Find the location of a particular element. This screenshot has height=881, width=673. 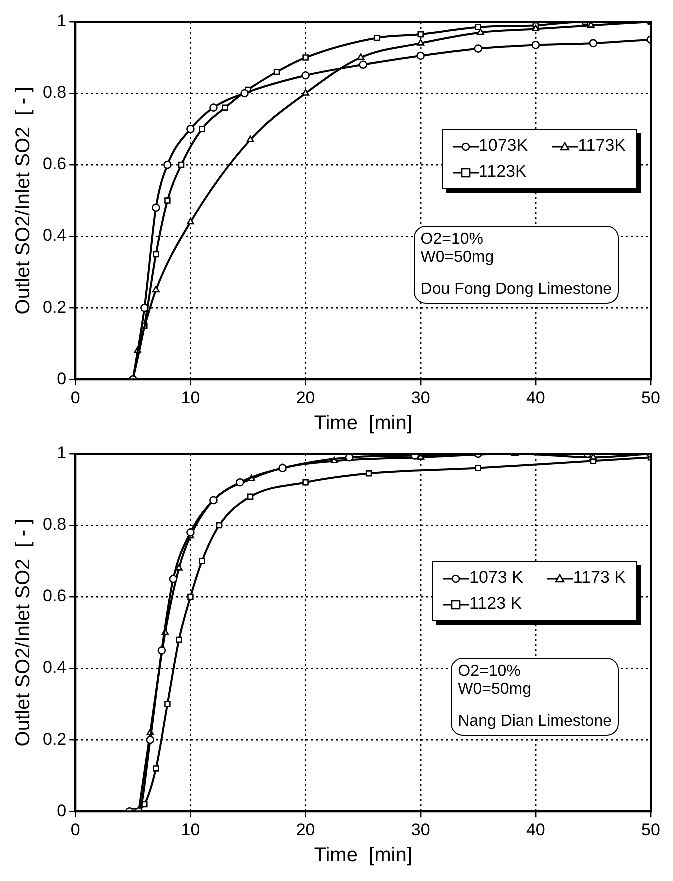

legend-label: 1173 K is located at coordinates (599, 578).